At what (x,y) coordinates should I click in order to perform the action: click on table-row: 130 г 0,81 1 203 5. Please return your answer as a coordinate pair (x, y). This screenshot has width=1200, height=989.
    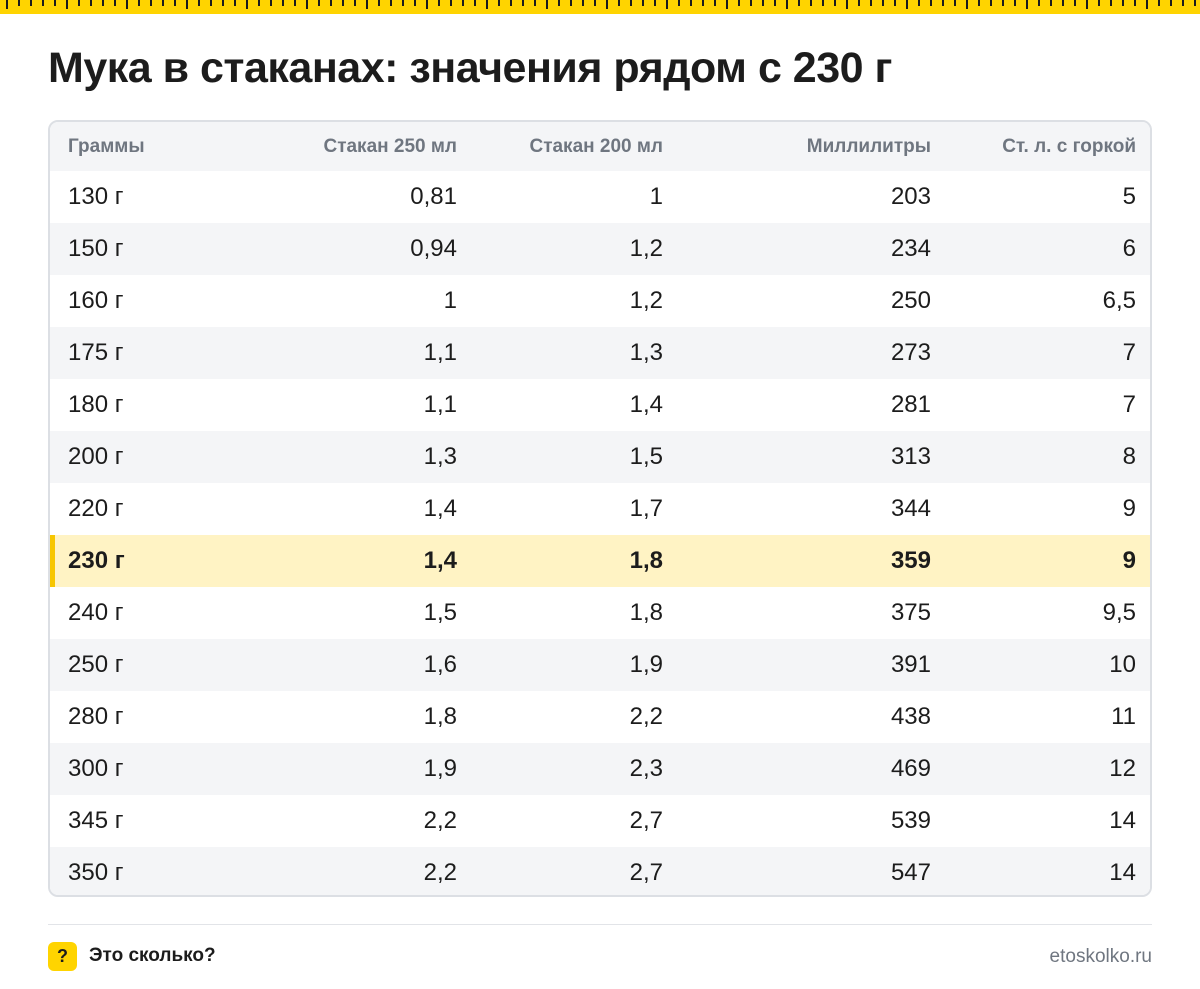
    Looking at the image, I should click on (600, 197).